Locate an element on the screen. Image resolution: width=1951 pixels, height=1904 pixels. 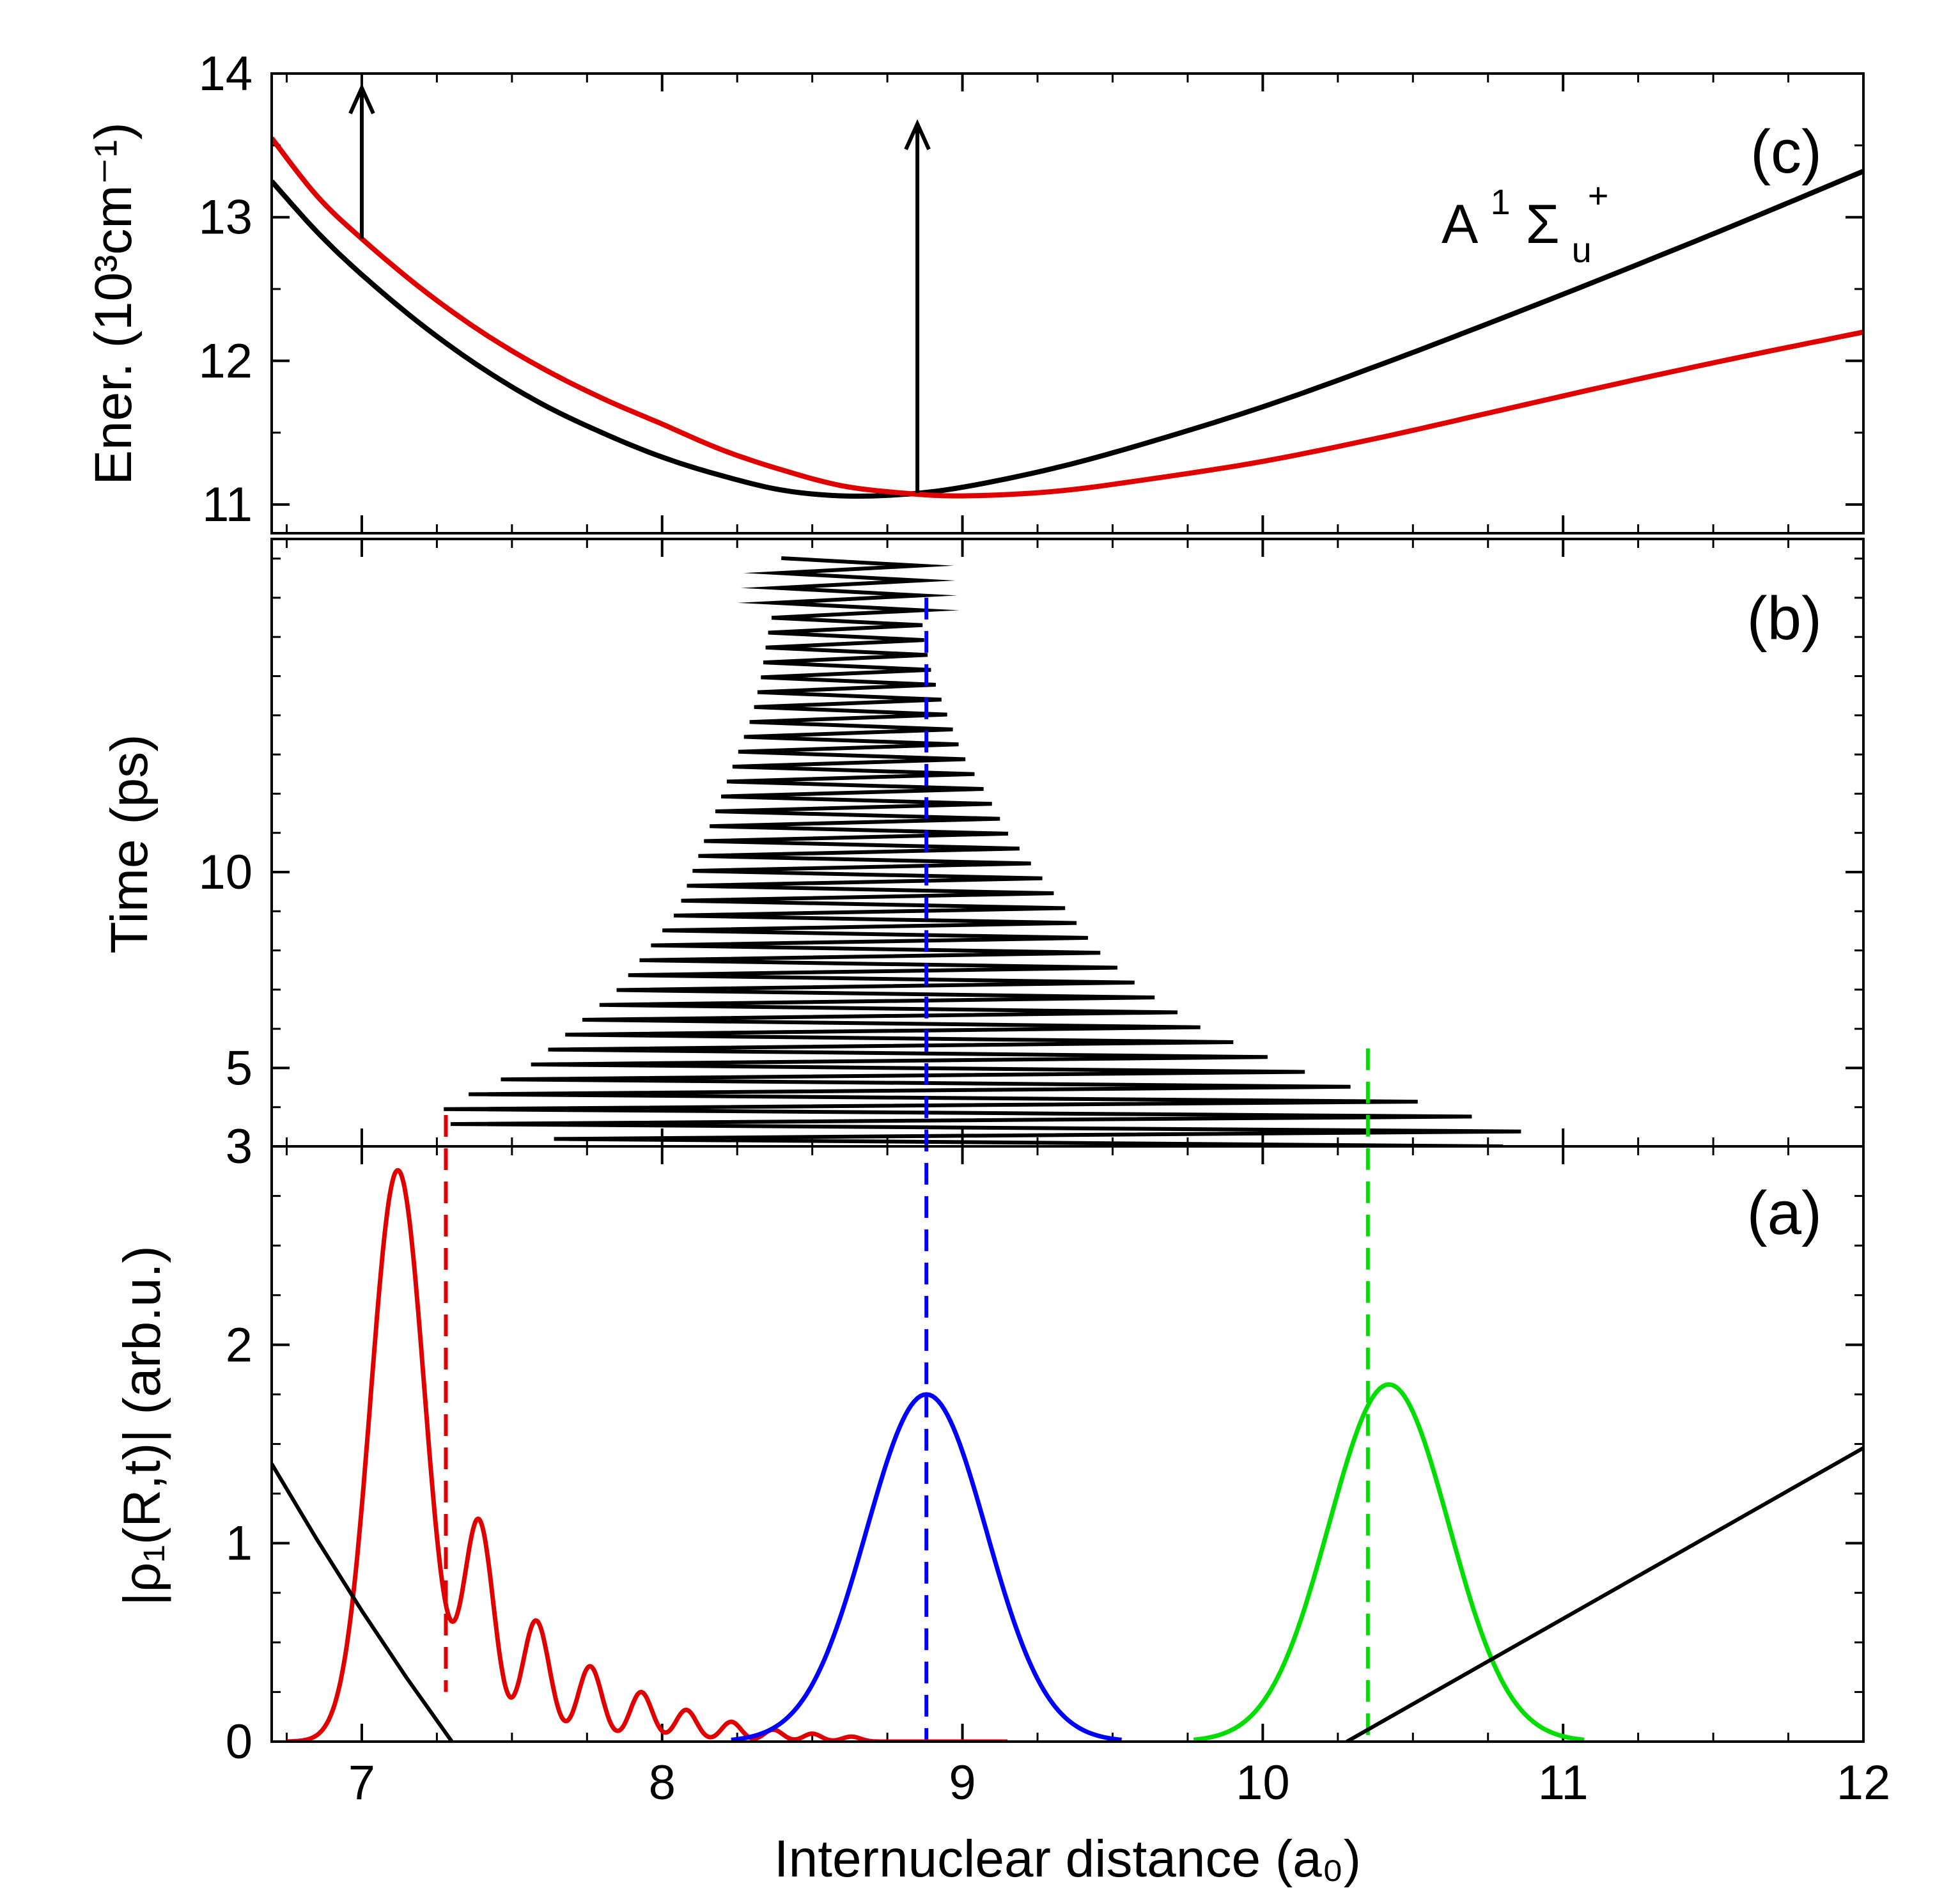
panel-a-y-tick-label: 3 is located at coordinates (239, 1147).